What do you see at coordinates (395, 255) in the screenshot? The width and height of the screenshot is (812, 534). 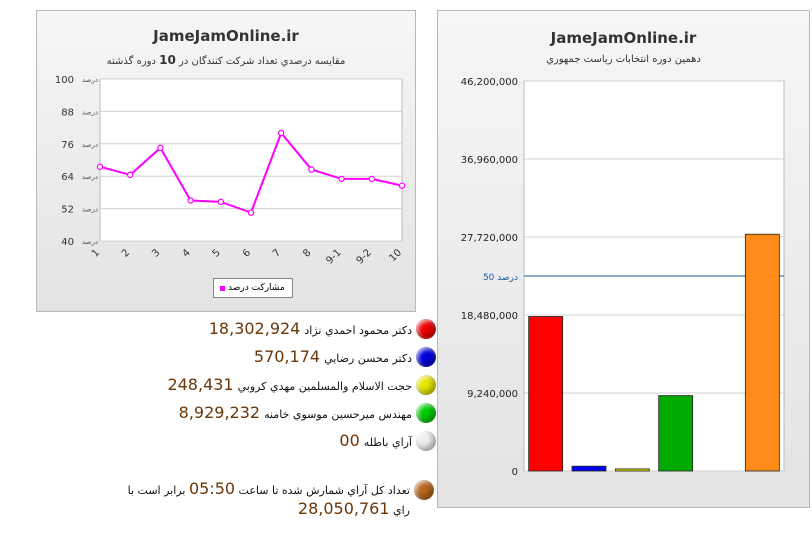 I see `x-tick-label: 10` at bounding box center [395, 255].